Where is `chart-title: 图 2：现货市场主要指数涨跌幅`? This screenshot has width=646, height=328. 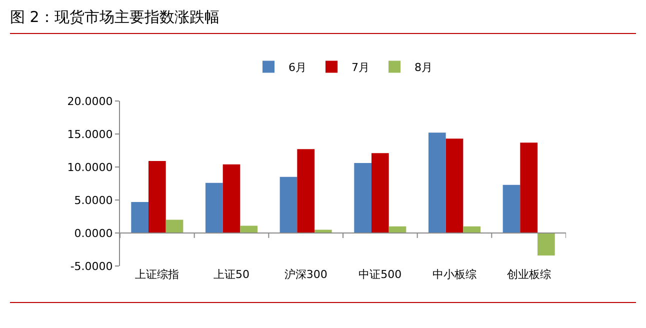 chart-title: 图 2：现货市场主要指数涨跌幅 is located at coordinates (323, 21).